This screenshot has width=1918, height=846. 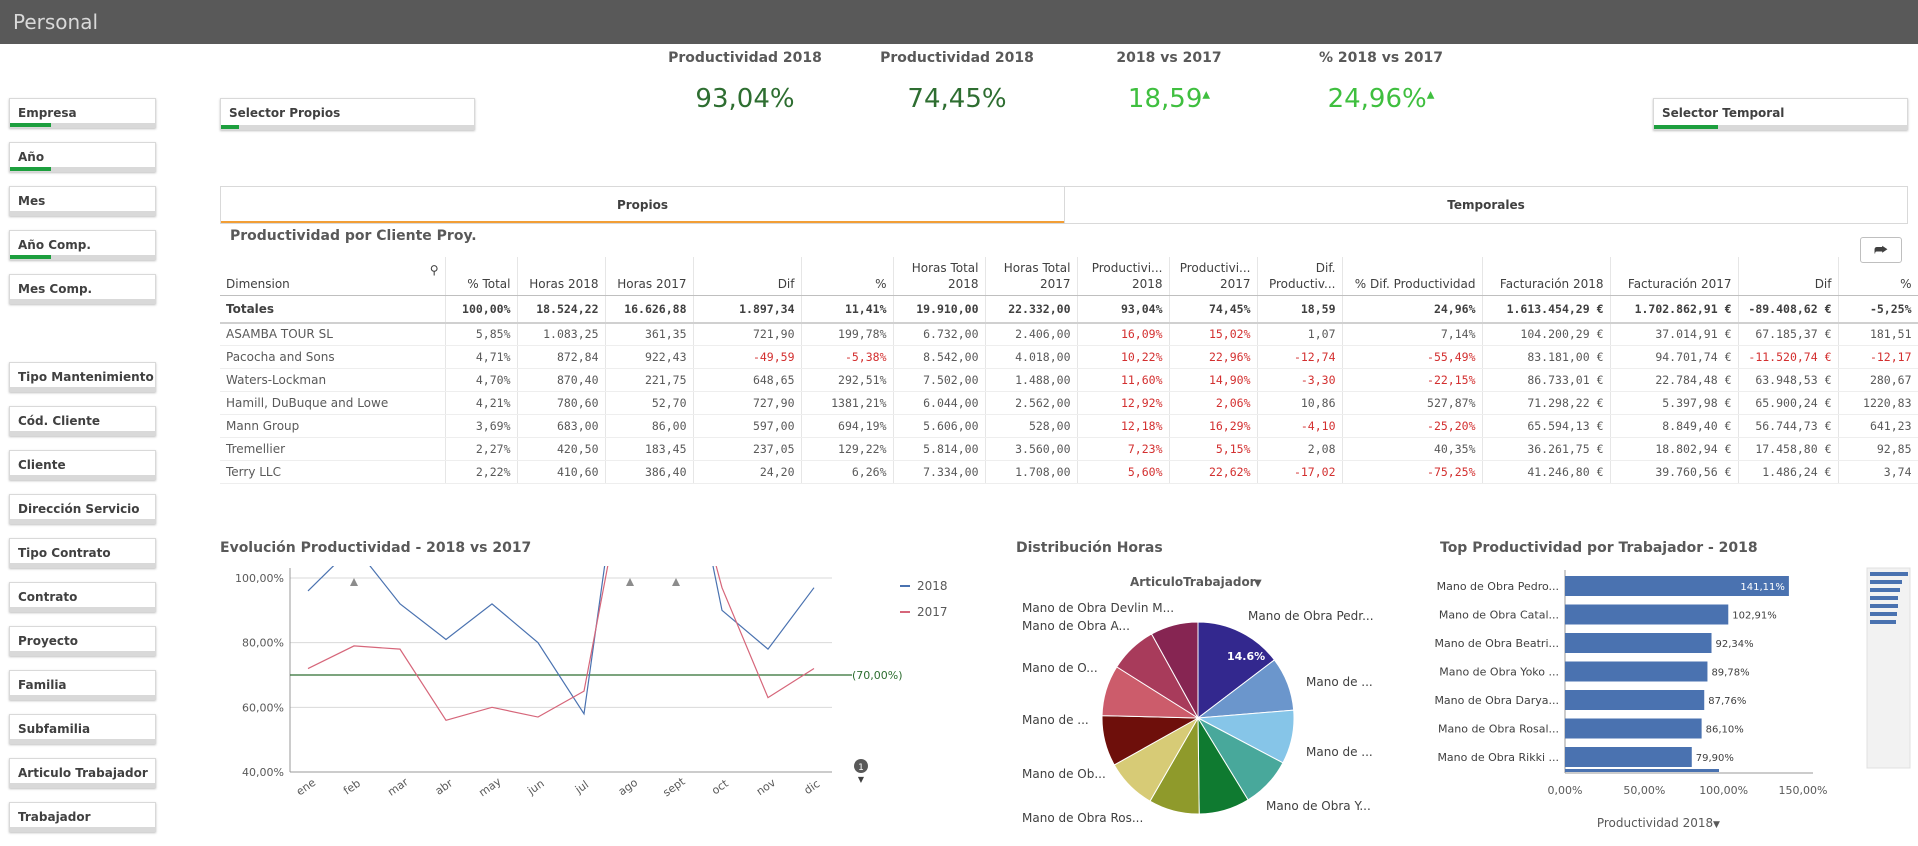 I want to click on table-cell: 410,60, so click(x=561, y=472).